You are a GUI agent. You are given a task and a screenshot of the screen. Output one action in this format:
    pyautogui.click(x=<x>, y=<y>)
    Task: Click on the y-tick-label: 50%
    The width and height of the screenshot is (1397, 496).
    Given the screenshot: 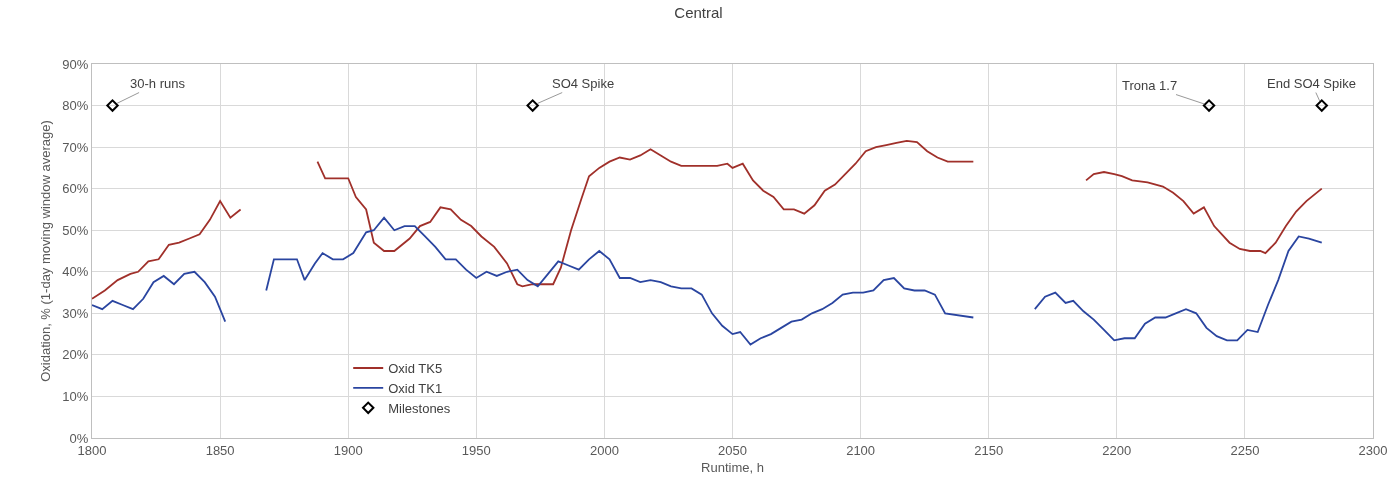 What is the action you would take?
    pyautogui.click(x=75, y=230)
    